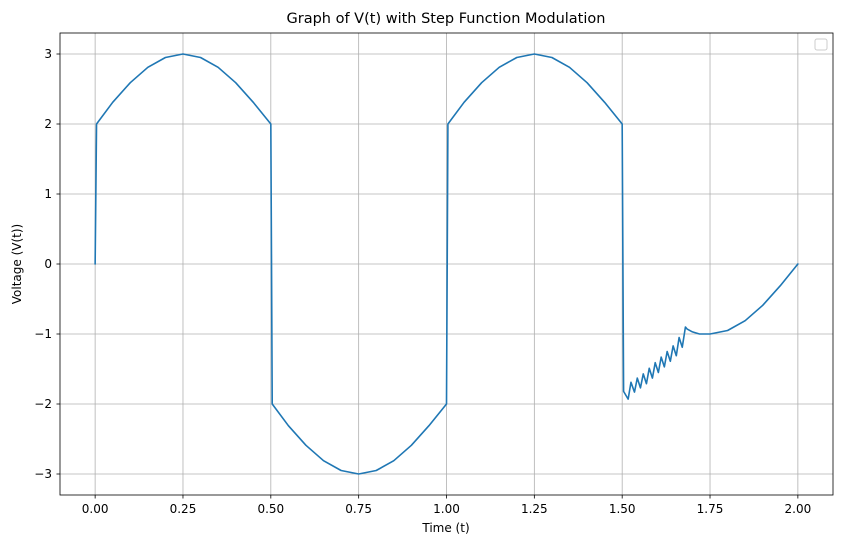  What do you see at coordinates (710, 509) in the screenshot?
I see `x-tick-label: 1.75` at bounding box center [710, 509].